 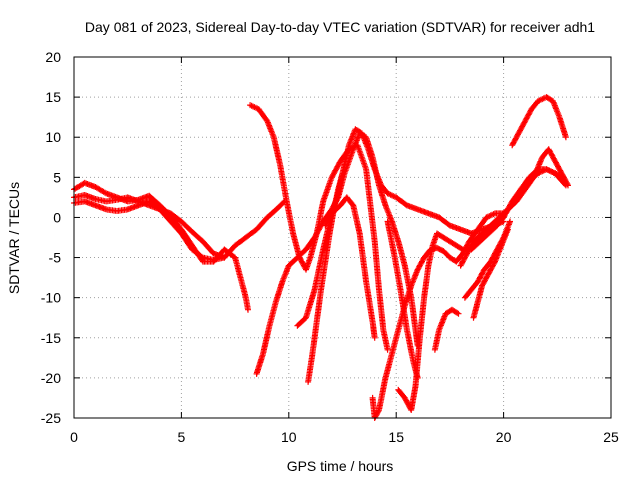 I want to click on y-tick-label: -15, so click(x=51, y=338).